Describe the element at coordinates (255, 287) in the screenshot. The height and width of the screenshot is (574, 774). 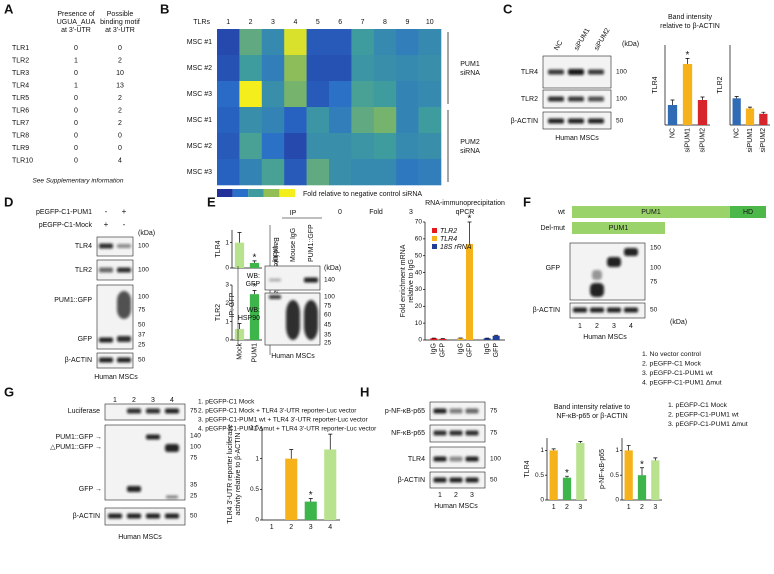
I see `annotation: *` at that location.